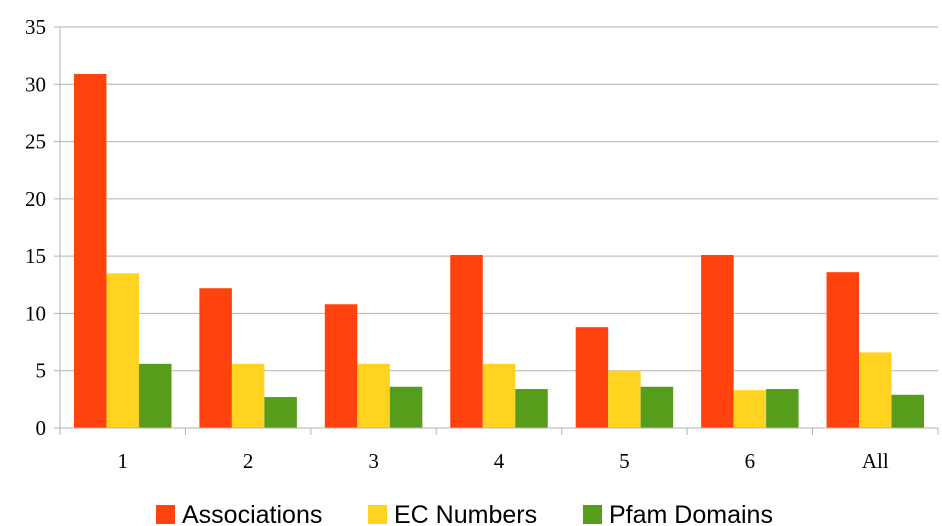 Image resolution: width=942 pixels, height=526 pixels. Describe the element at coordinates (35, 84) in the screenshot. I see `y-tick-label: 30` at that location.